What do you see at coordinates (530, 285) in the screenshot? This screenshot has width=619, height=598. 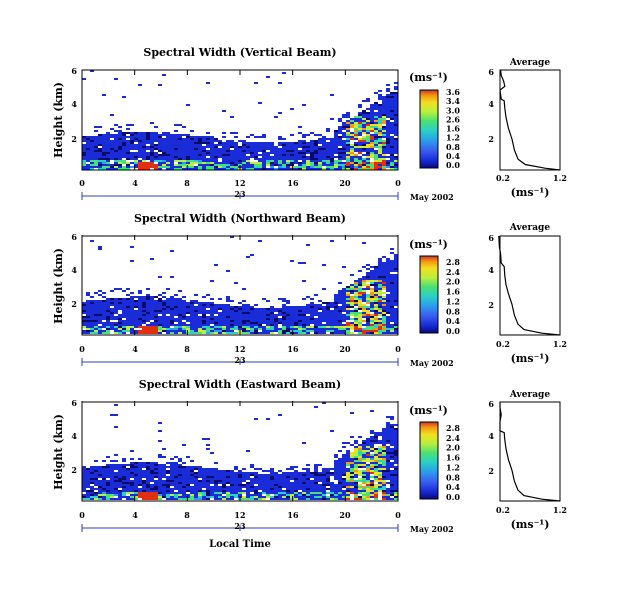 I see `profile-frame` at bounding box center [530, 285].